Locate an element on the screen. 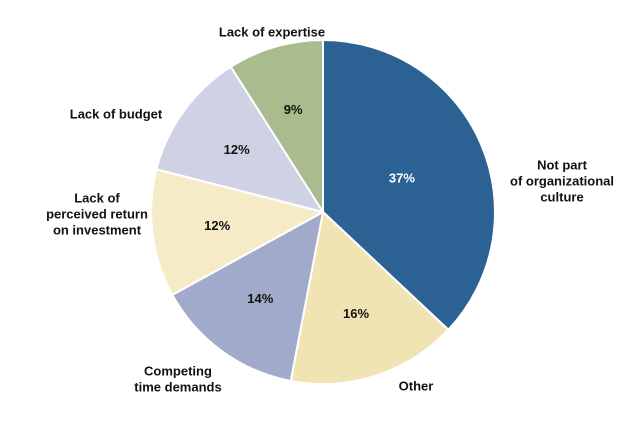 The width and height of the screenshot is (639, 424). slice-value-label-lack-of-expertise: 9% is located at coordinates (293, 109).